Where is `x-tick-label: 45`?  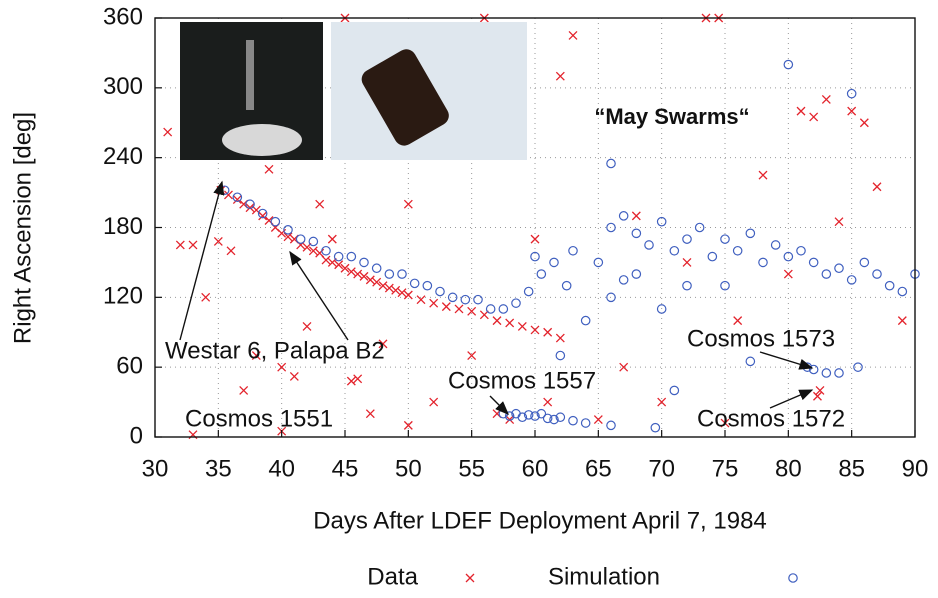
x-tick-label: 45 is located at coordinates (345, 468).